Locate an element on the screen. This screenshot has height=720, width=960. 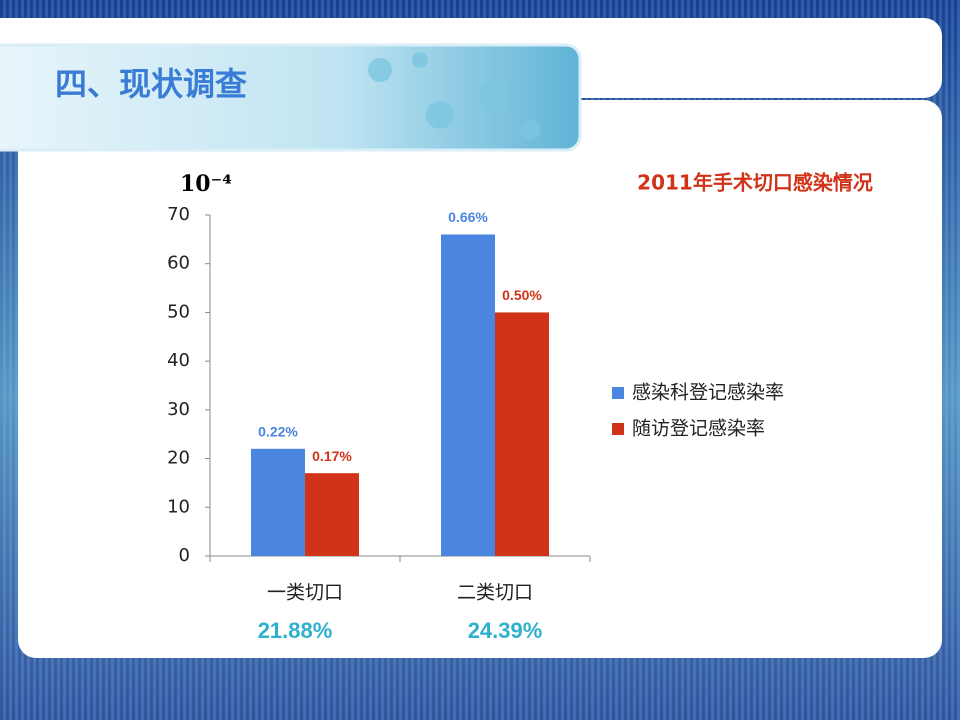
slide-title: 四、现状调查 is located at coordinates (151, 84).